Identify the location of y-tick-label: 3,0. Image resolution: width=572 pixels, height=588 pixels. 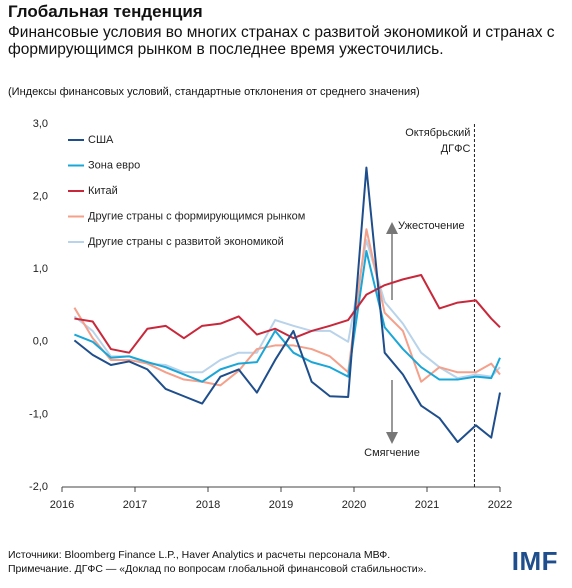
(40, 124).